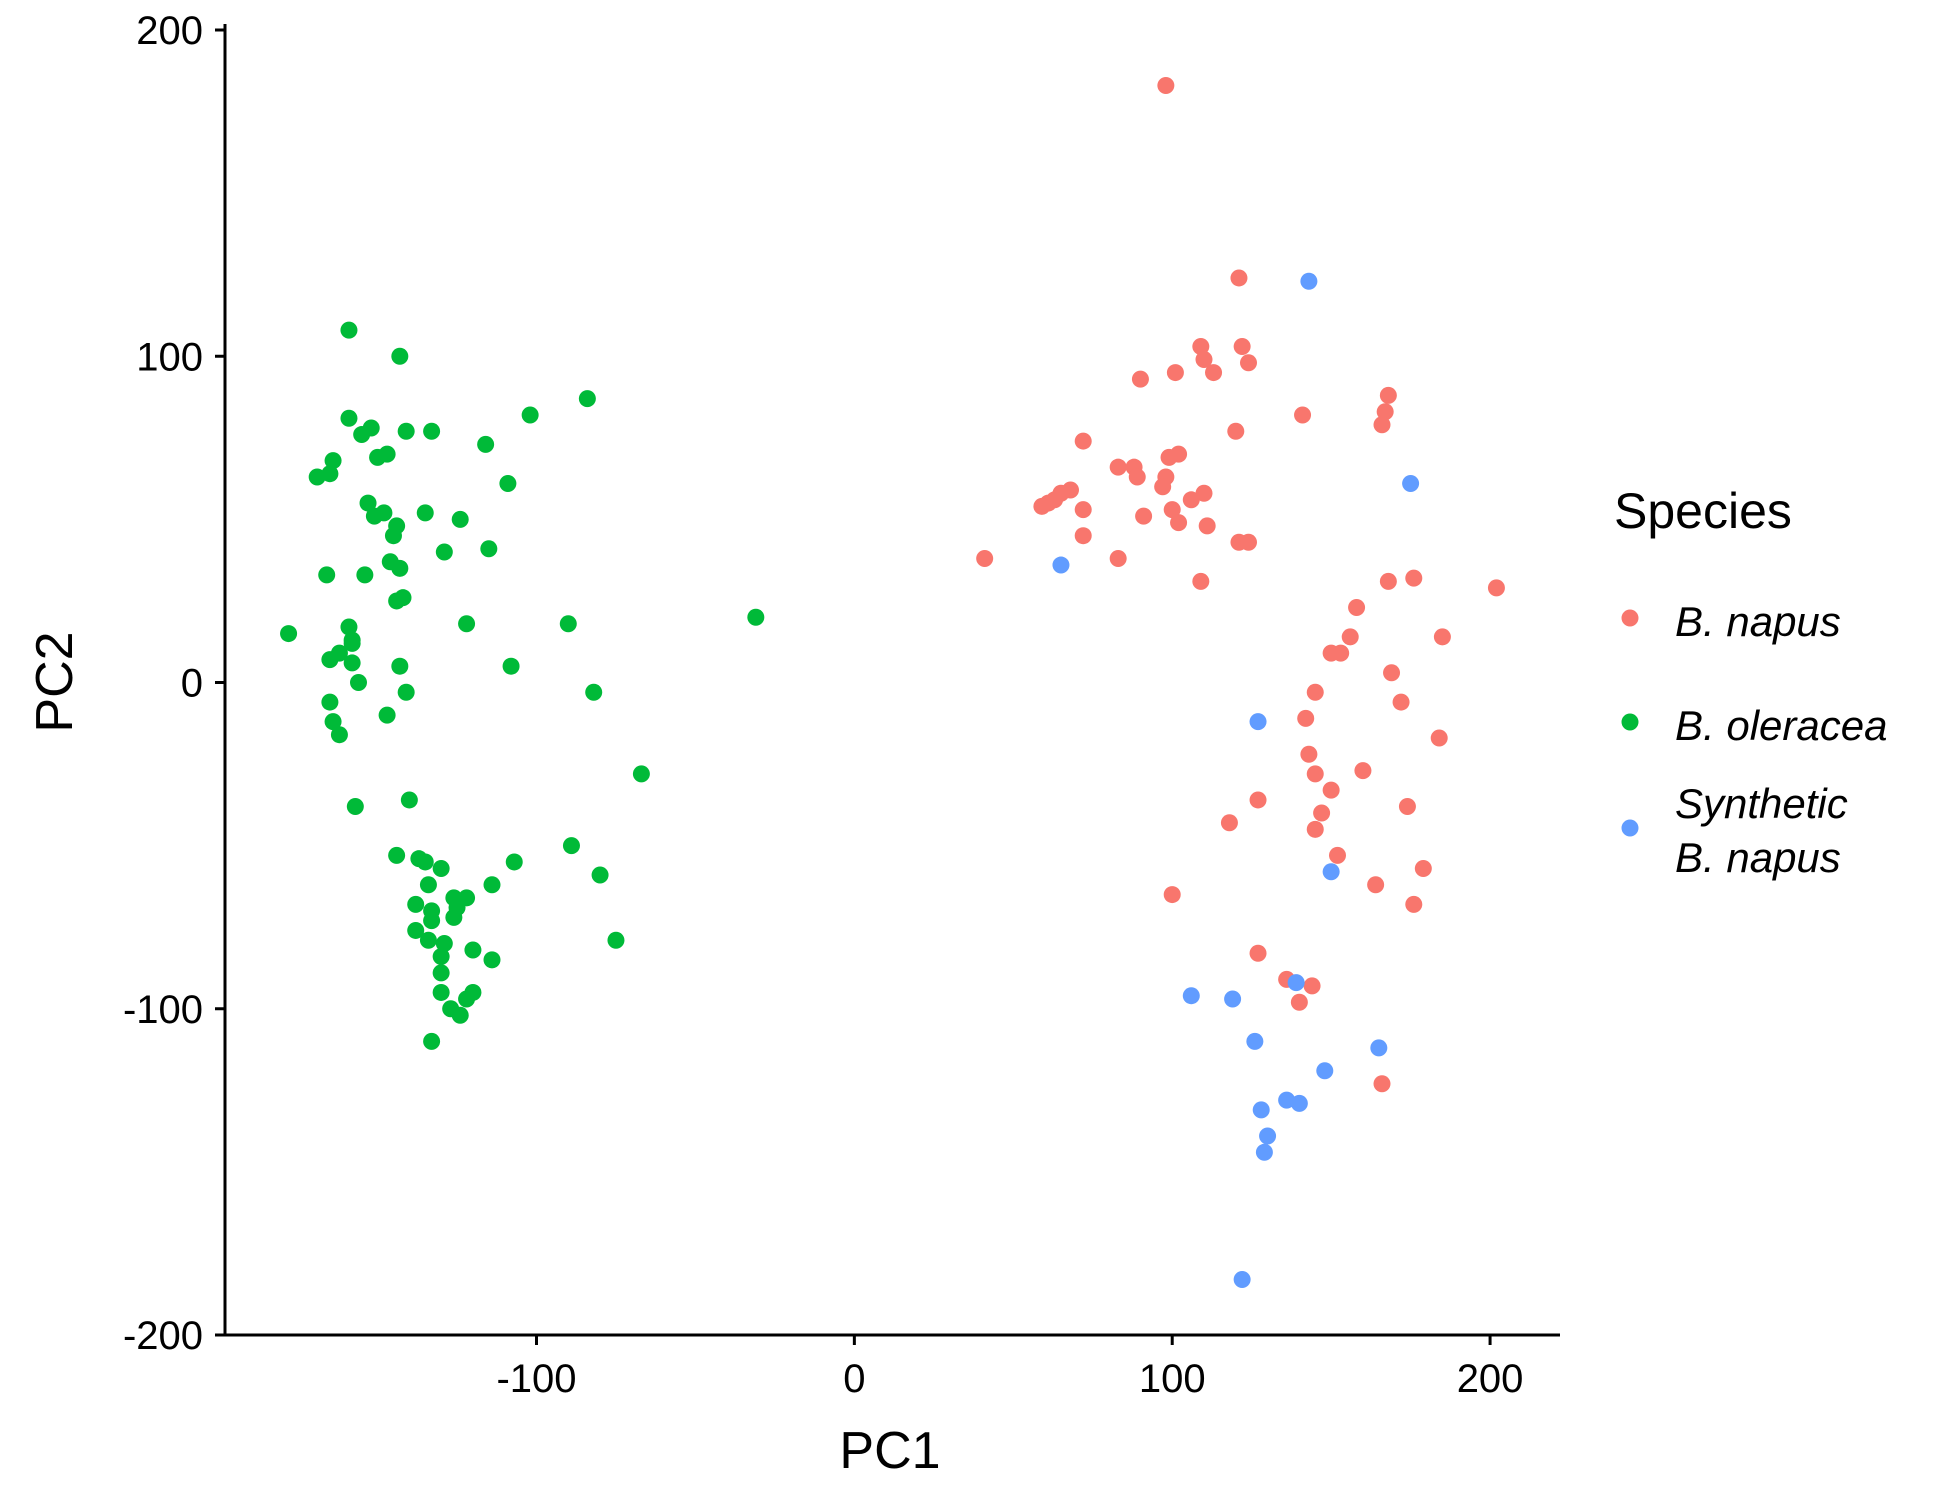 The image size is (1950, 1500). Describe the element at coordinates (192, 684) in the screenshot. I see `y-tick-label: 0` at that location.